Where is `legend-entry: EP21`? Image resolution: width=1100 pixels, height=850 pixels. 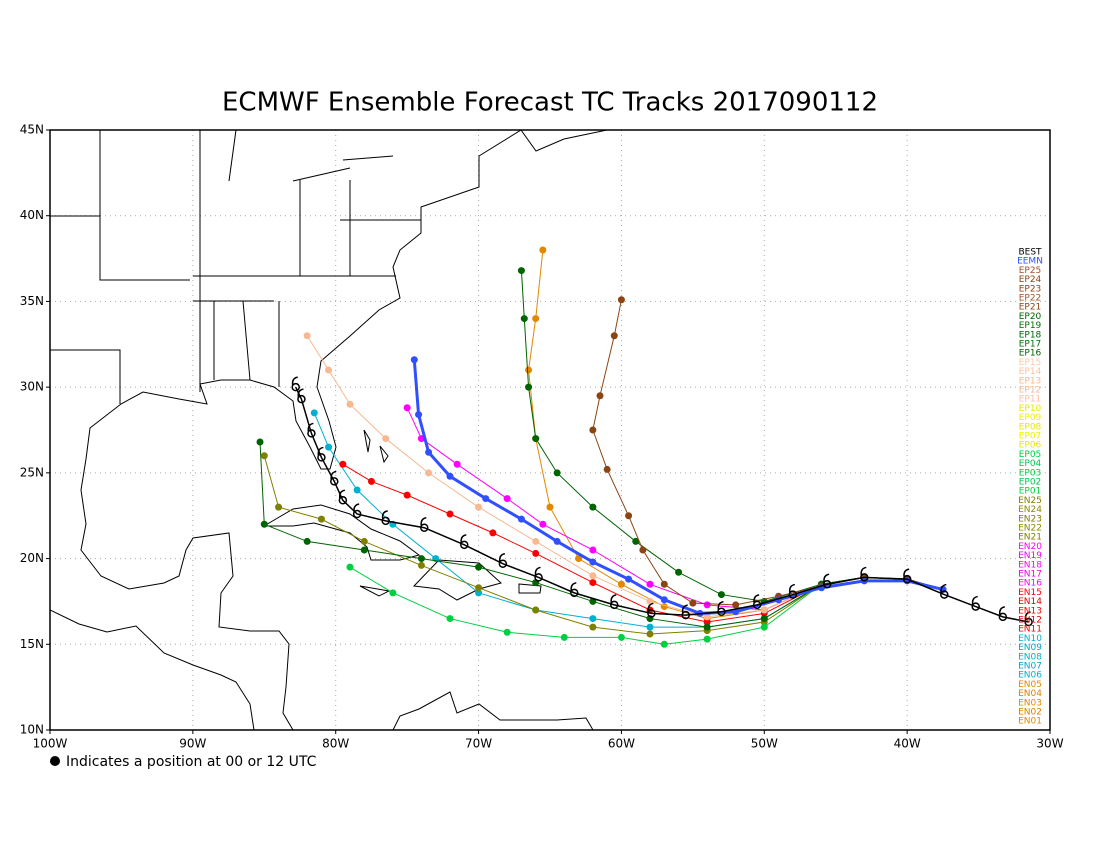 legend-entry: EP21 is located at coordinates (1030, 308).